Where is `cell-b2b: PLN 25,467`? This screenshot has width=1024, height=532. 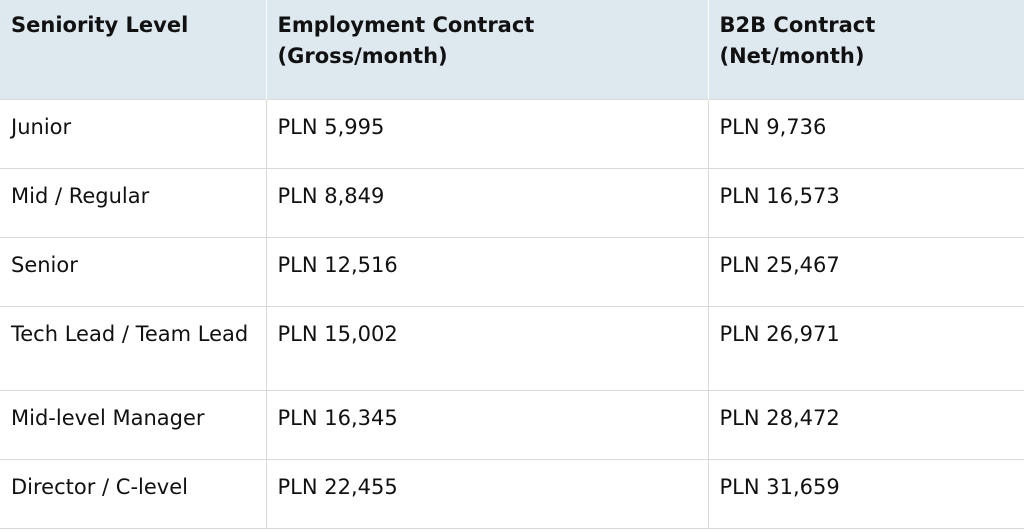 cell-b2b: PLN 25,467 is located at coordinates (865, 271).